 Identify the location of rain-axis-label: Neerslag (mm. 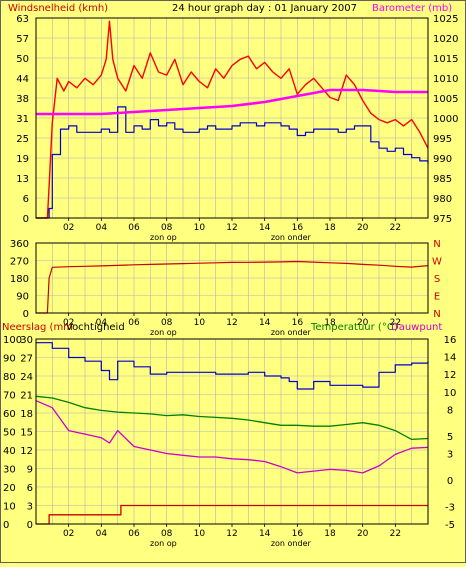
(37, 327).